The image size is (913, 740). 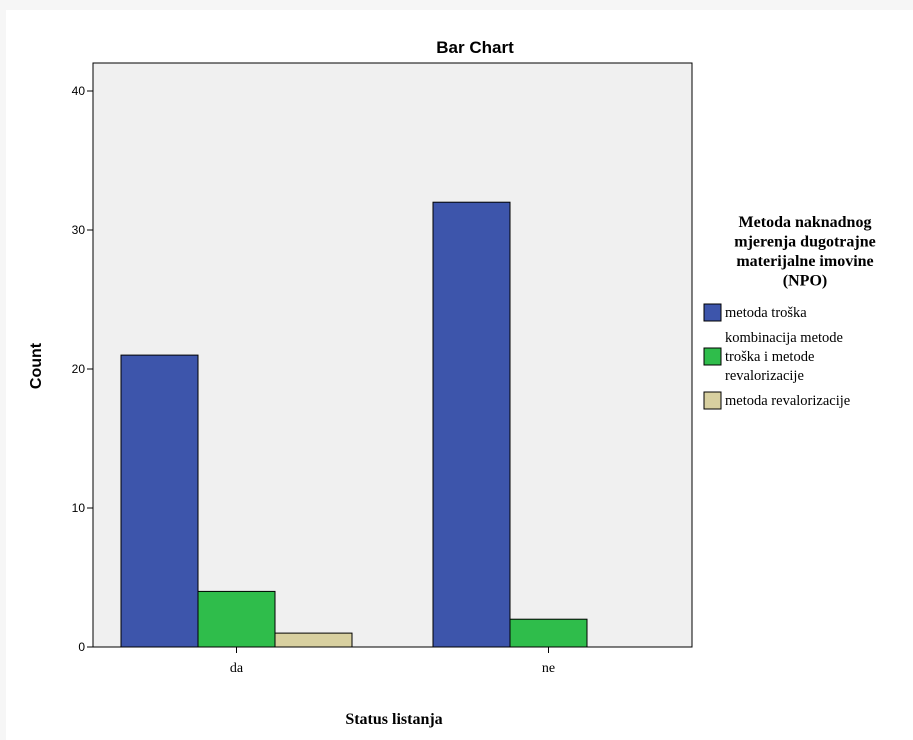 I want to click on x-axis-label: Status listanja, so click(x=393, y=719).